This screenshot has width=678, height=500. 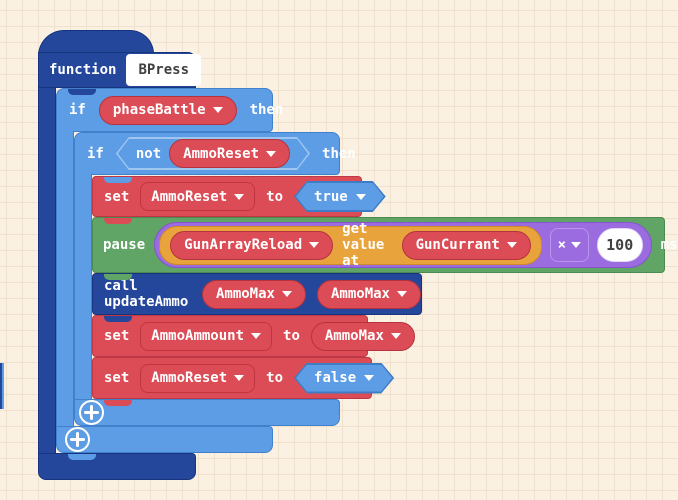 I want to click on call-arg2-name: AmmoMax, so click(x=360, y=294).